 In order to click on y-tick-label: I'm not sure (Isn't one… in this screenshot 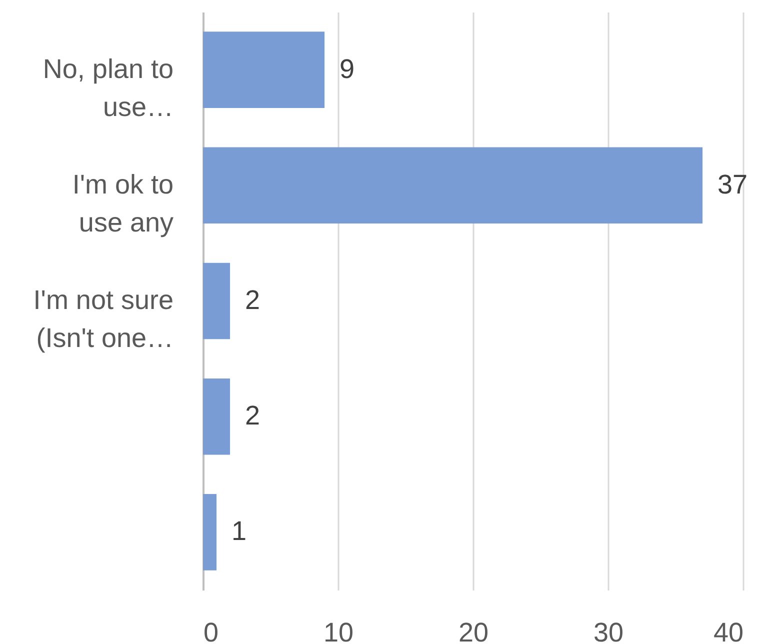, I will do `click(103, 319)`.